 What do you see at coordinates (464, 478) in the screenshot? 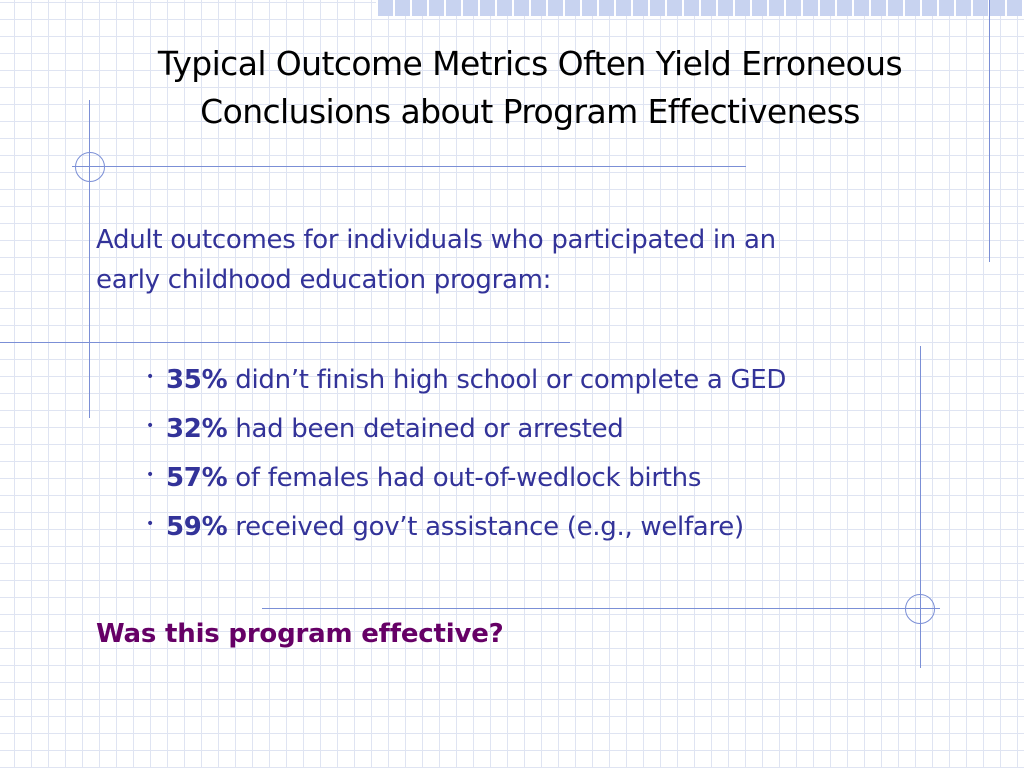
I see `bullet-text: of females had out-of-wedlock births` at bounding box center [464, 478].